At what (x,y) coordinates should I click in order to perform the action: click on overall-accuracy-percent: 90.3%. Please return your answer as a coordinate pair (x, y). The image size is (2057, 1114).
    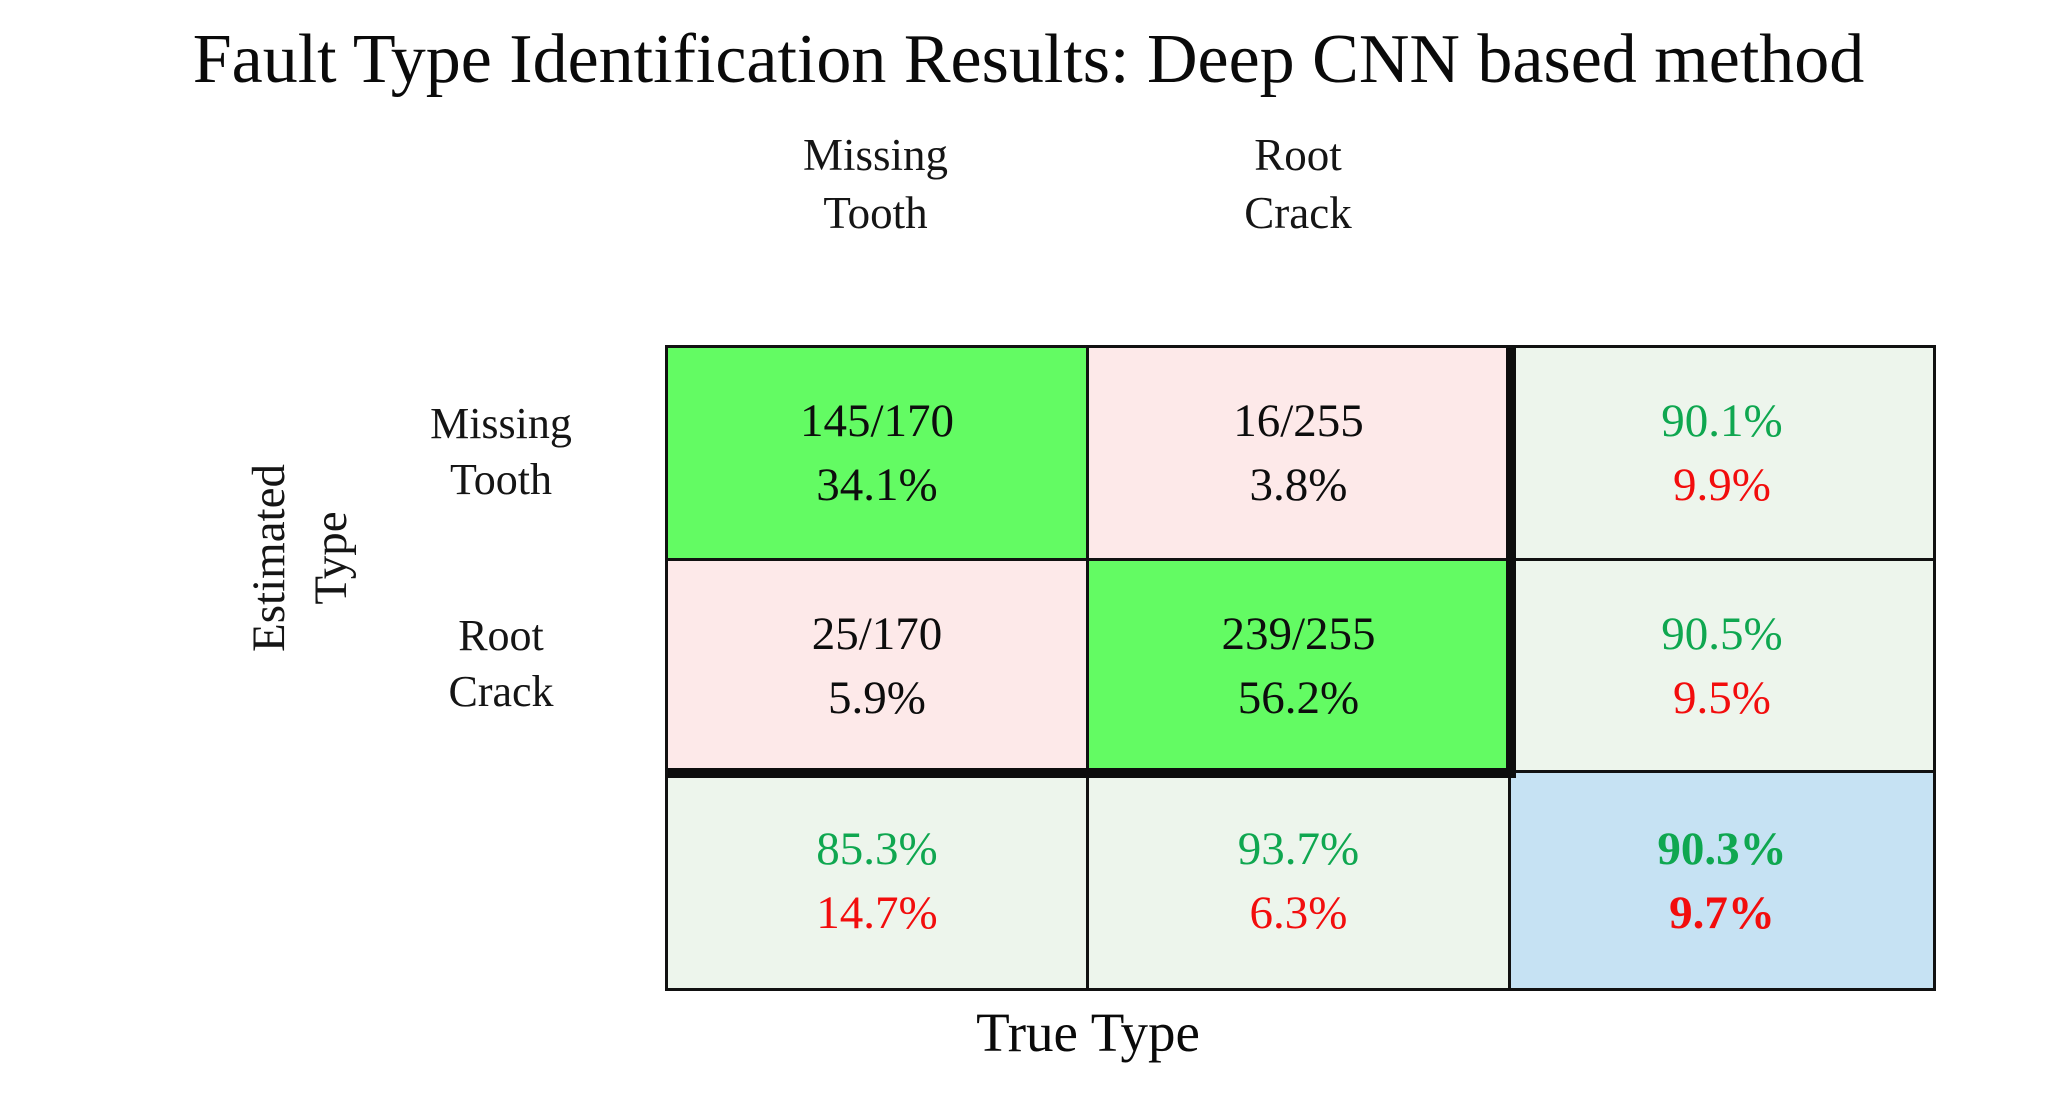
    Looking at the image, I should click on (1722, 848).